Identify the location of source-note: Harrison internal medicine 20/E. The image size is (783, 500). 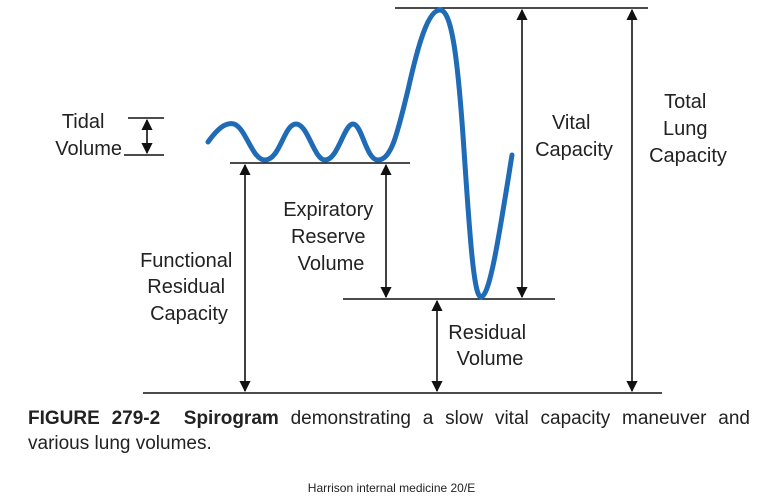
(391, 488).